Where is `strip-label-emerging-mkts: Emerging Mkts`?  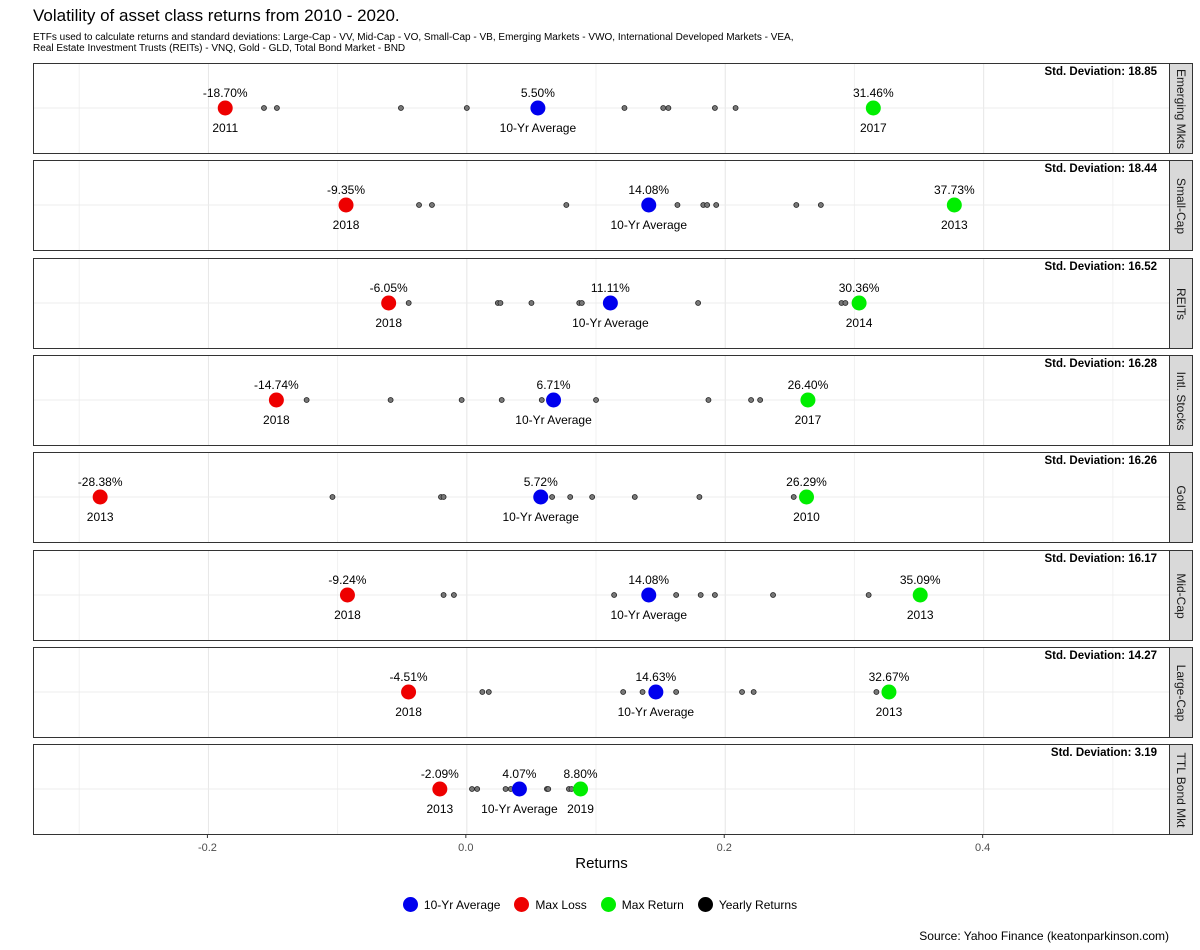
strip-label-emerging-mkts: Emerging Mkts is located at coordinates (1181, 108).